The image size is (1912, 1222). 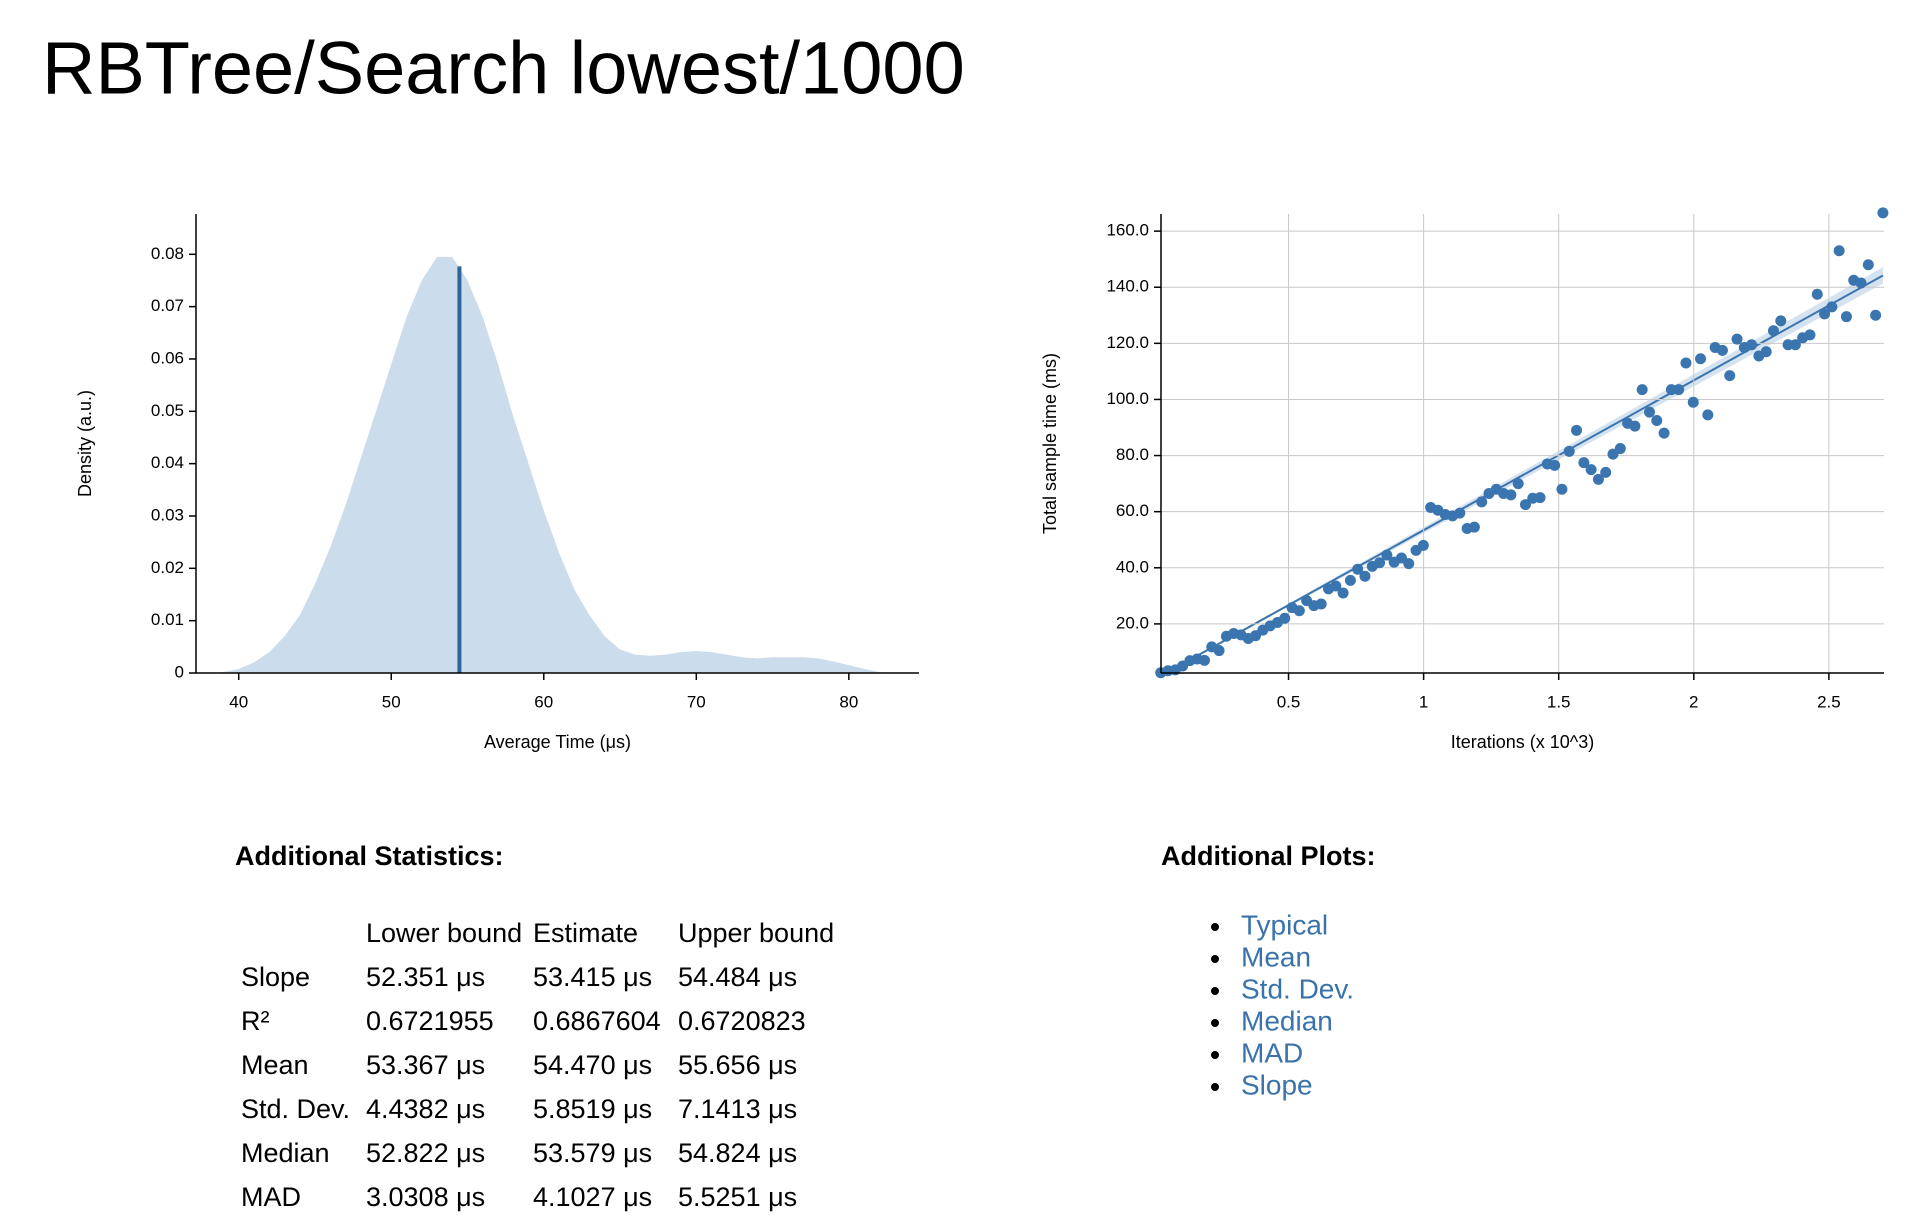 What do you see at coordinates (425, 1153) in the screenshot?
I see `stat-value: 52.822 μs` at bounding box center [425, 1153].